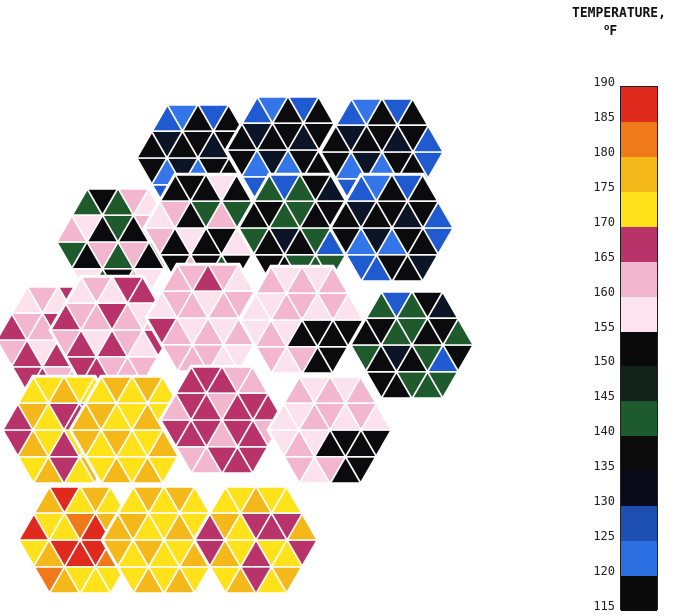  Describe the element at coordinates (604, 116) in the screenshot. I see `scale-tick-label: 185` at that location.